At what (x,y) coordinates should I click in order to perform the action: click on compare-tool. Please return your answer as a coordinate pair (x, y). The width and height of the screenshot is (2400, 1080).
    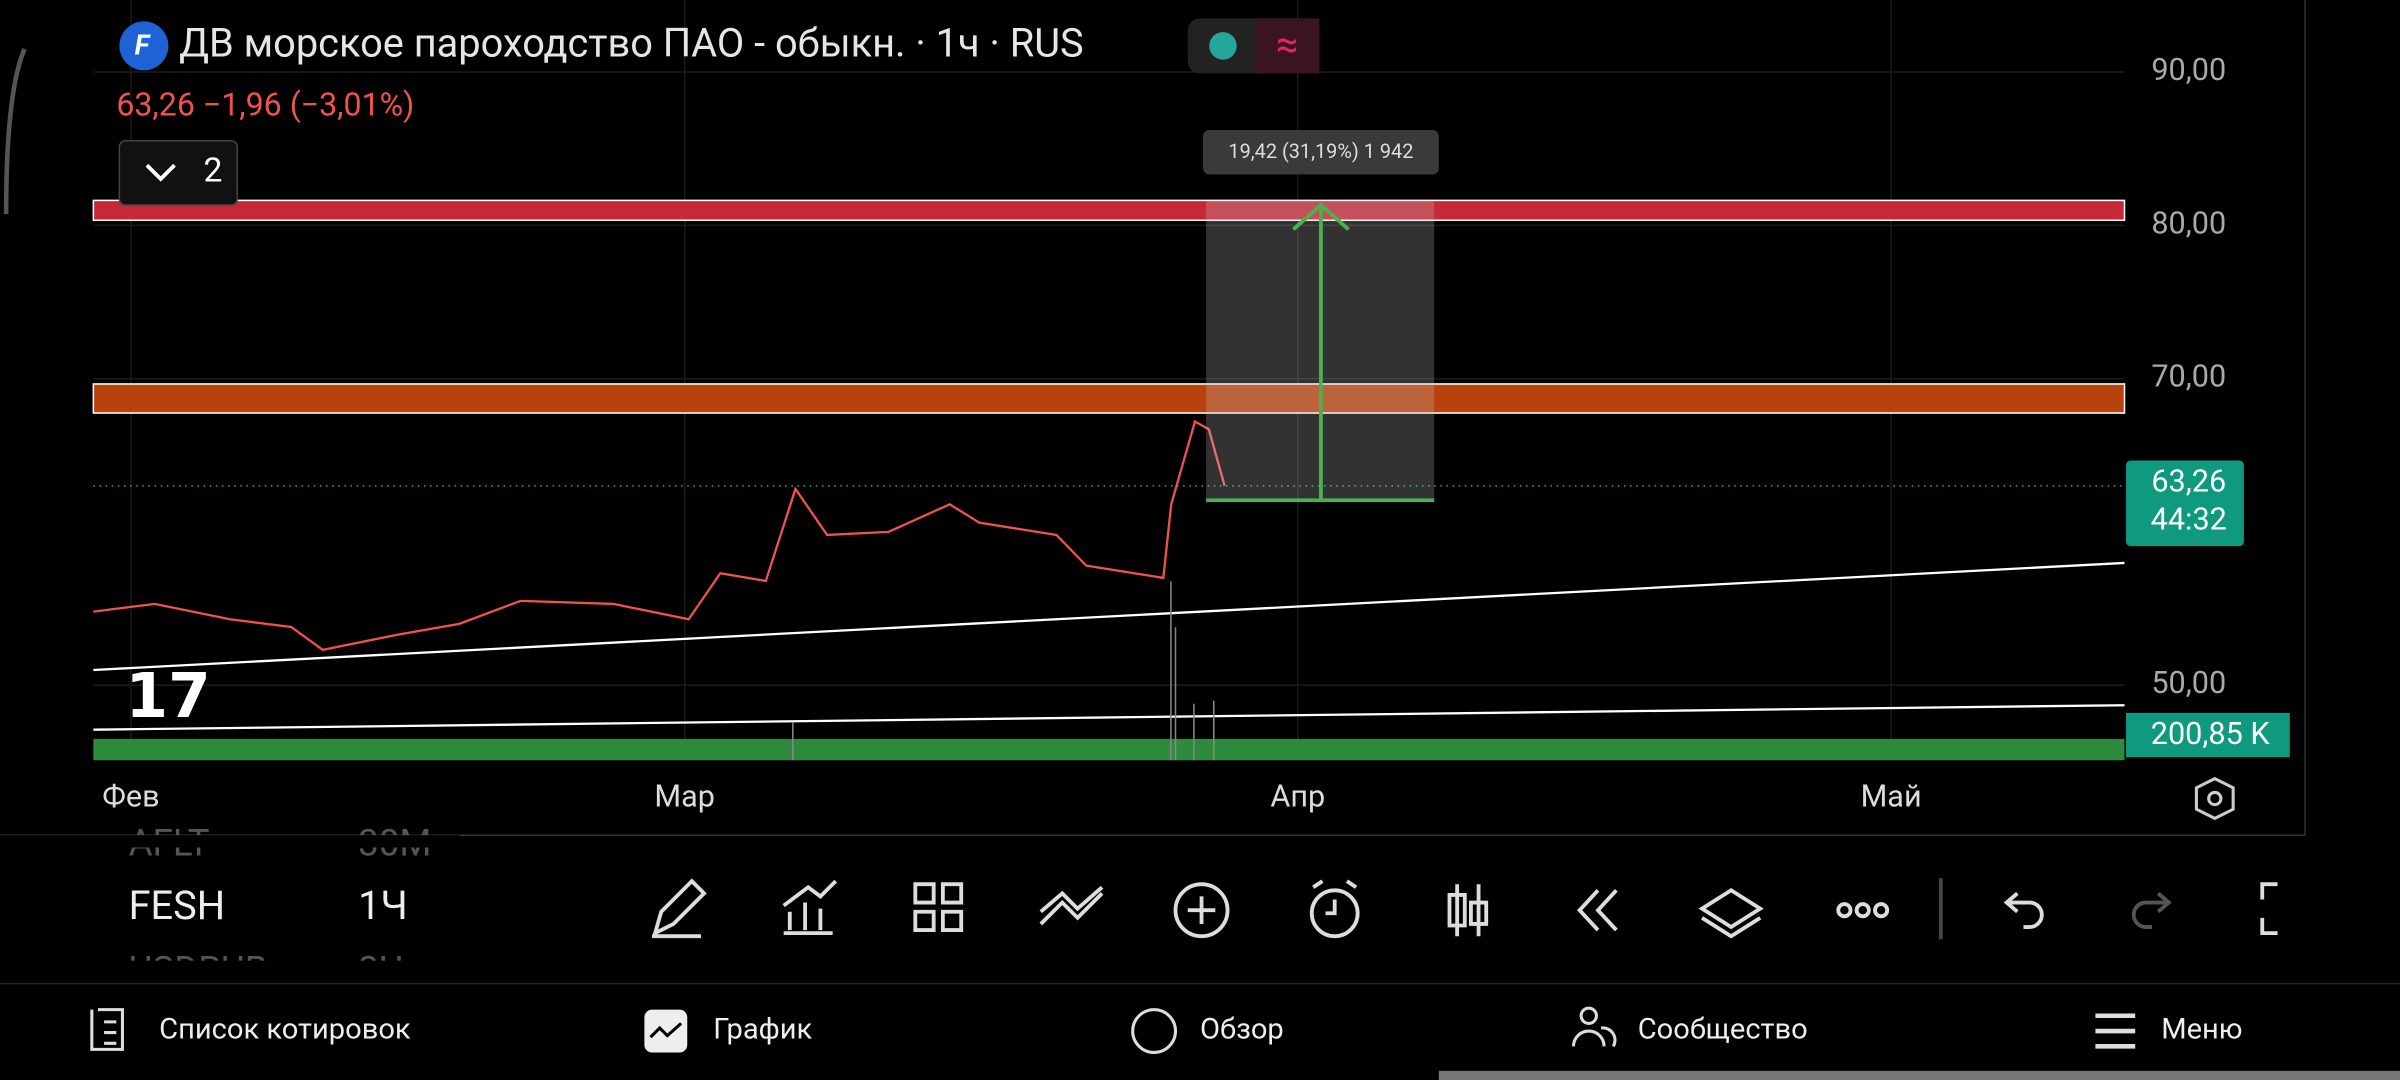
    Looking at the image, I should click on (1071, 905).